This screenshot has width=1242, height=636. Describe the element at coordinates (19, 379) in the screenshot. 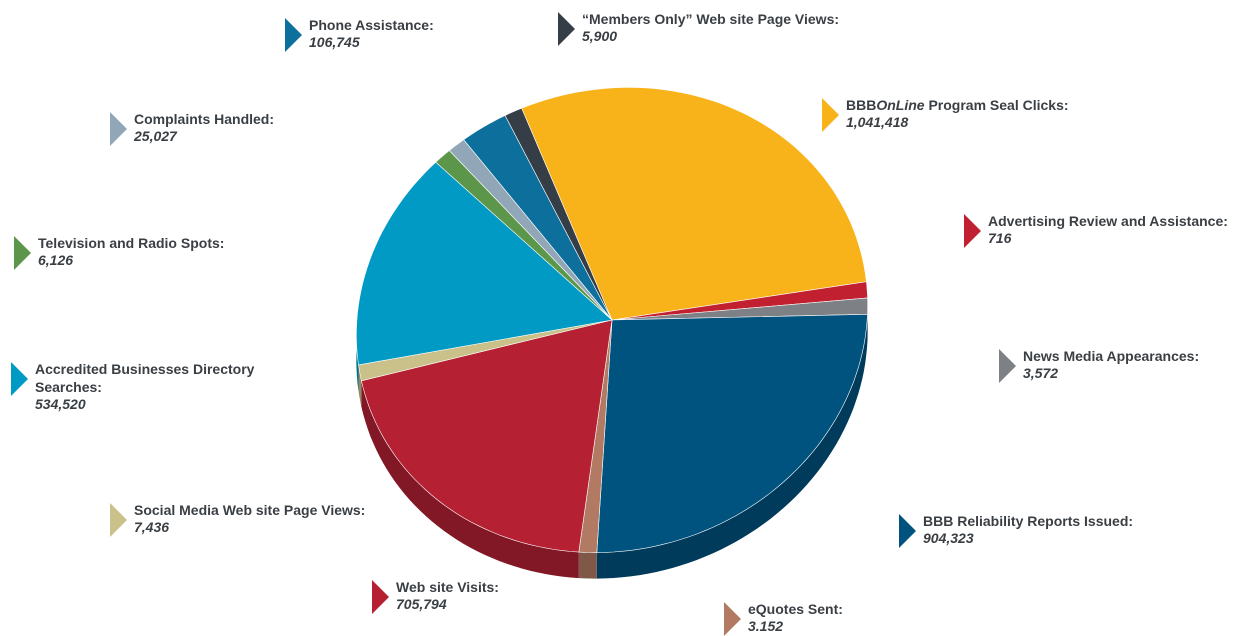

I see `marker-directory-searches` at that location.